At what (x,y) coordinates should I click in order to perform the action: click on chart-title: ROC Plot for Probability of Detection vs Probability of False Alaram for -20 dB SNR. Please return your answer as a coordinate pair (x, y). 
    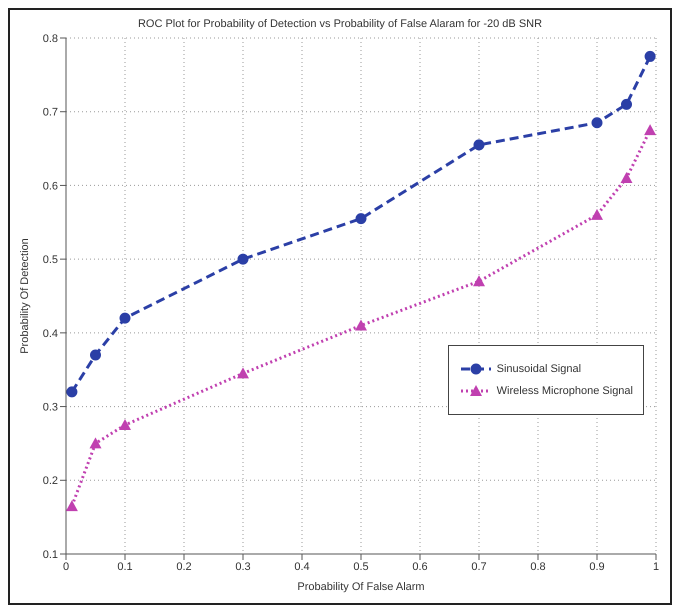
    Looking at the image, I should click on (340, 24).